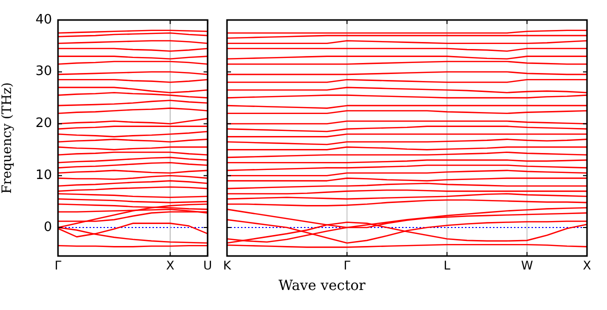 This screenshot has height=310, width=607. I want to click on x-axis-title: Wave vector, so click(322, 286).